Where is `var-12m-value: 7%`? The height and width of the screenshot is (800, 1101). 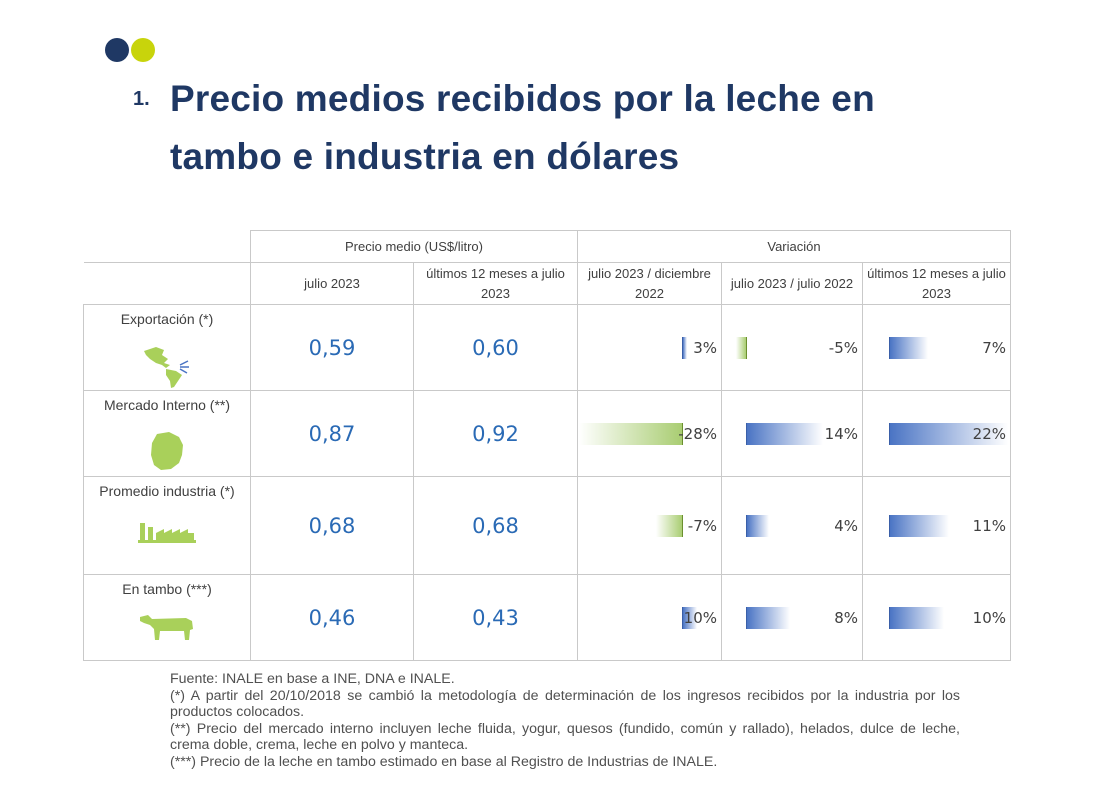
var-12m-value: 7% is located at coordinates (994, 347).